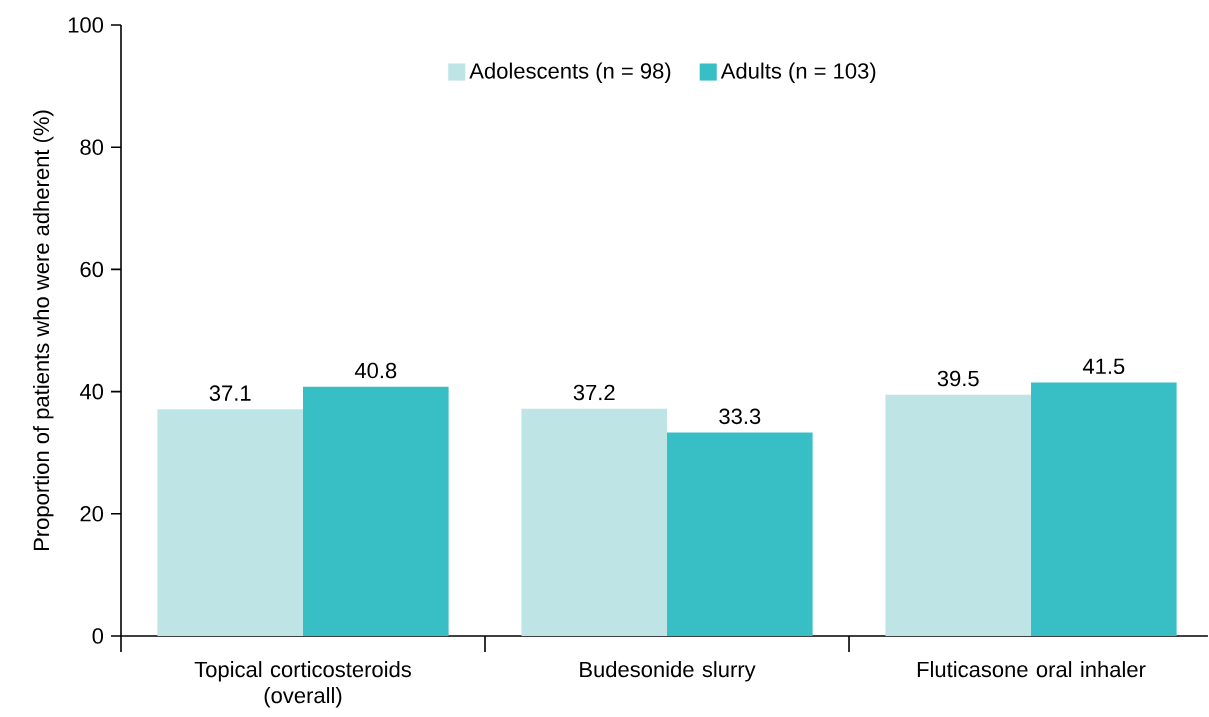 This screenshot has height=717, width=1209. Describe the element at coordinates (98, 636) in the screenshot. I see `y-tick-label: 0` at that location.